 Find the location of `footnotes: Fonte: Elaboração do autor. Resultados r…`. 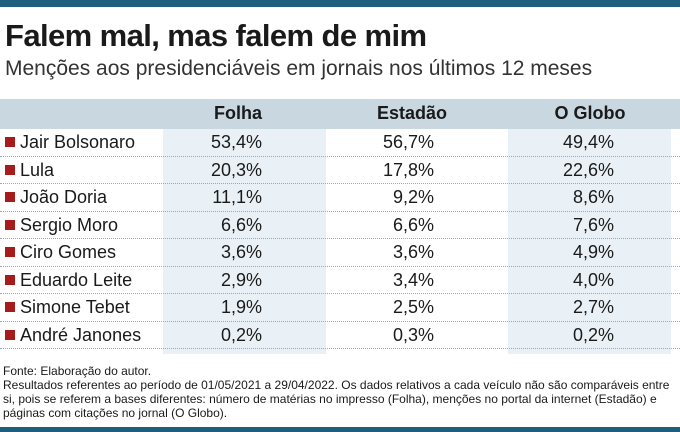

footnotes: Fonte: Elaboração do autor. Resultados r… is located at coordinates (340, 392).